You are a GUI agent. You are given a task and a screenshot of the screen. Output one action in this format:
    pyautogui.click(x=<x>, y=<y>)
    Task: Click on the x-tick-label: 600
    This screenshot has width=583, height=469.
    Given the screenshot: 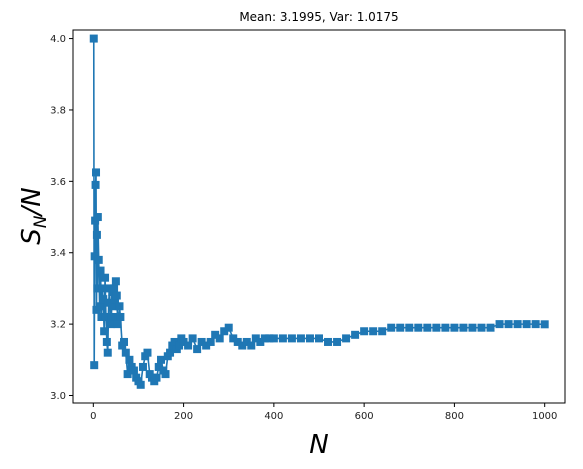 What is the action you would take?
    pyautogui.click(x=364, y=416)
    